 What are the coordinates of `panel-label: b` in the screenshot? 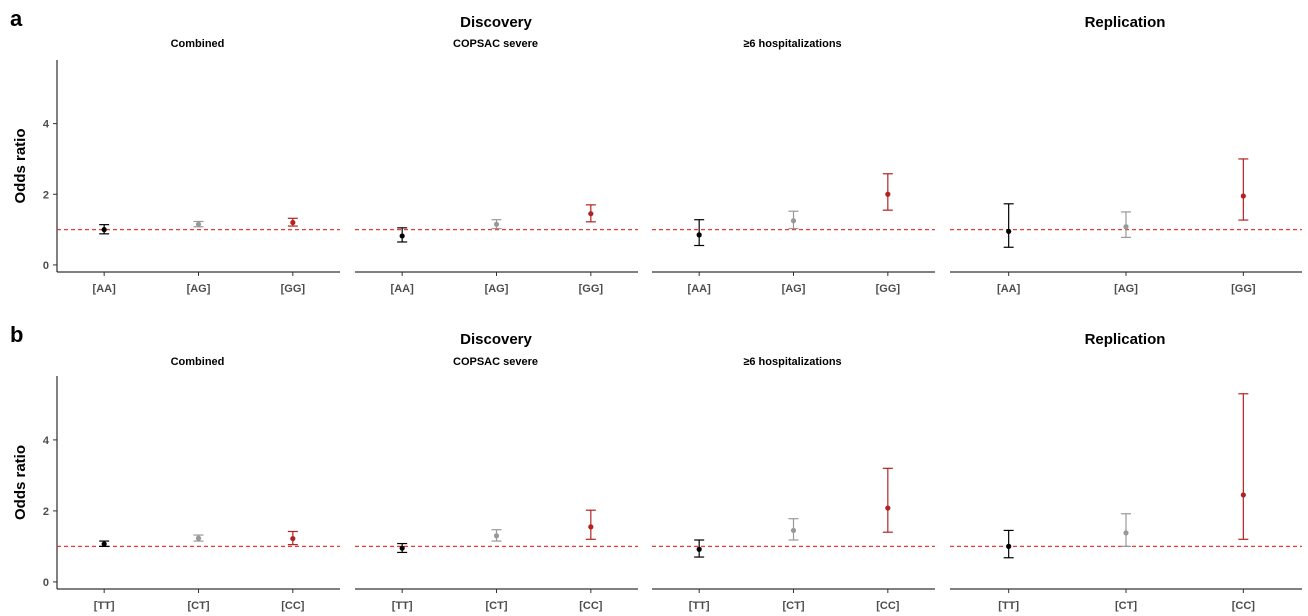 It's located at (16, 334).